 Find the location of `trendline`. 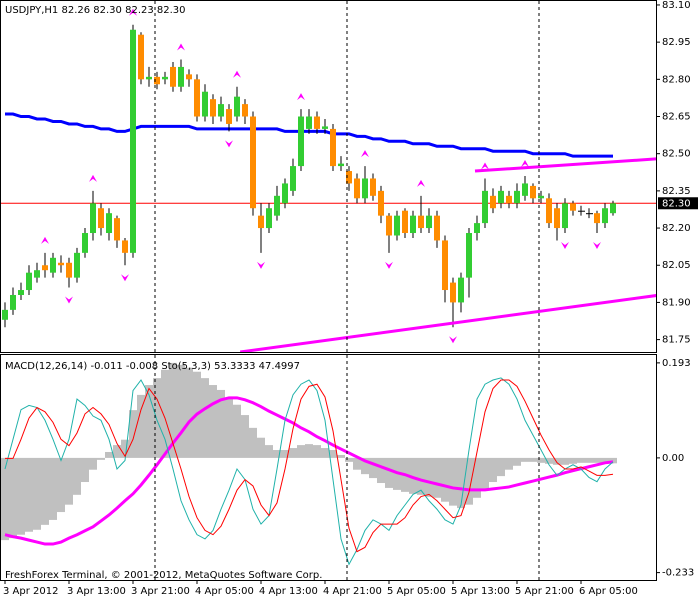

trendline is located at coordinates (565, 165).